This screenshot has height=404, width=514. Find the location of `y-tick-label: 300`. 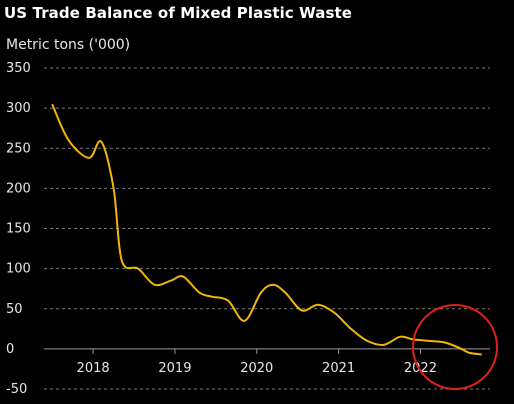

y-tick-label: 300 is located at coordinates (18, 108).